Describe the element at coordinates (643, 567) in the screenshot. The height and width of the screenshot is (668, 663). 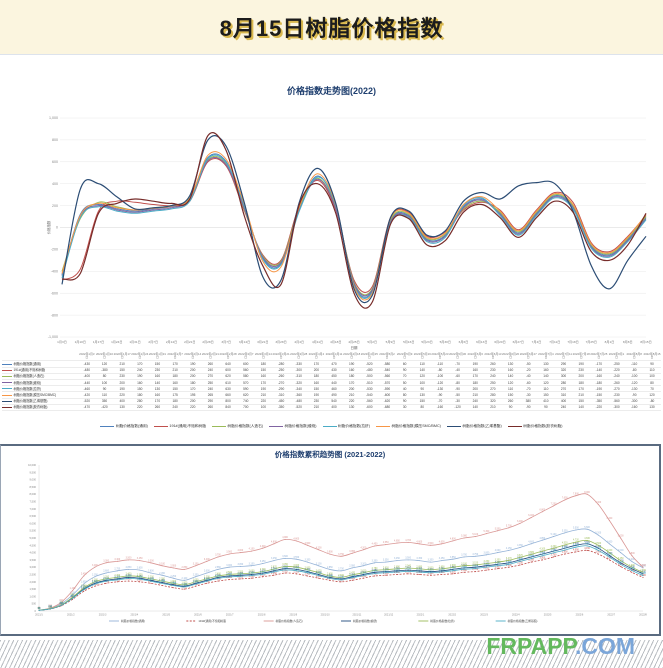
I see `svg-text: 2,950` at that location.